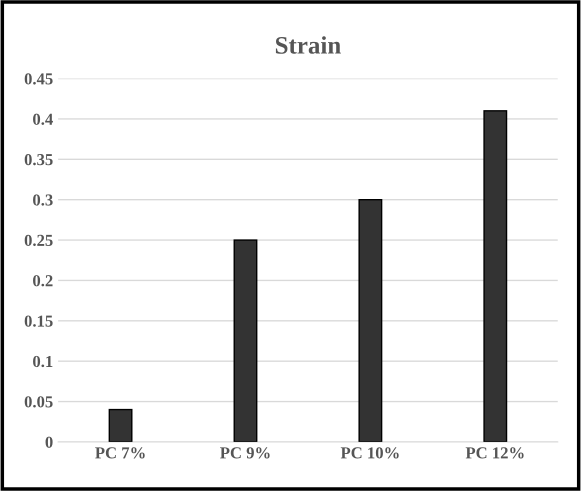 This screenshot has width=581, height=491. What do you see at coordinates (38, 160) in the screenshot?
I see `y-tick-label: 0.35` at bounding box center [38, 160].